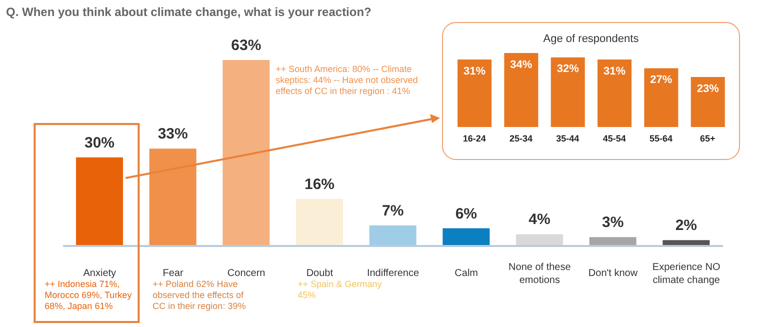 This screenshot has width=770, height=327. I want to click on text: ++ Poland 62% Have observed the effects of CC in their region: 39%, so click(199, 295).